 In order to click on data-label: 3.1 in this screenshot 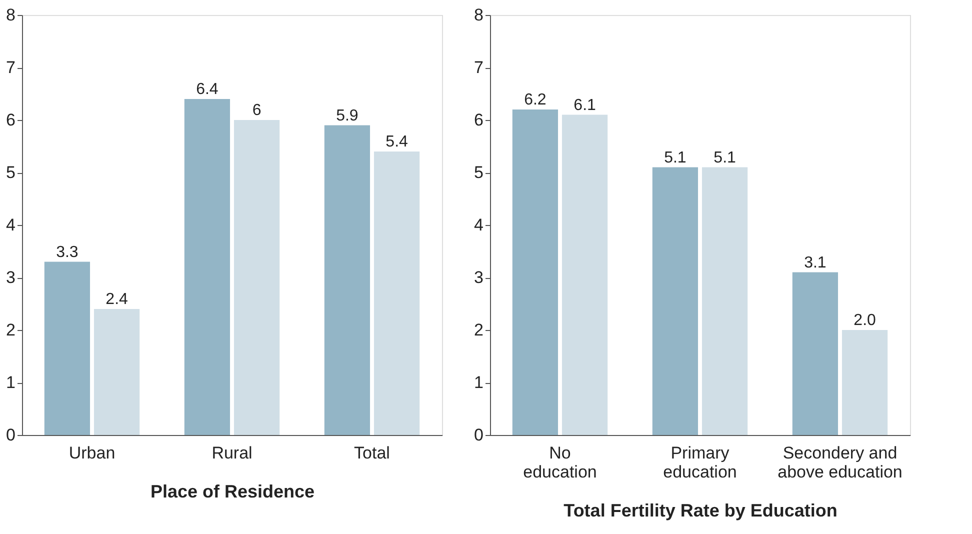, I will do `click(815, 263)`.